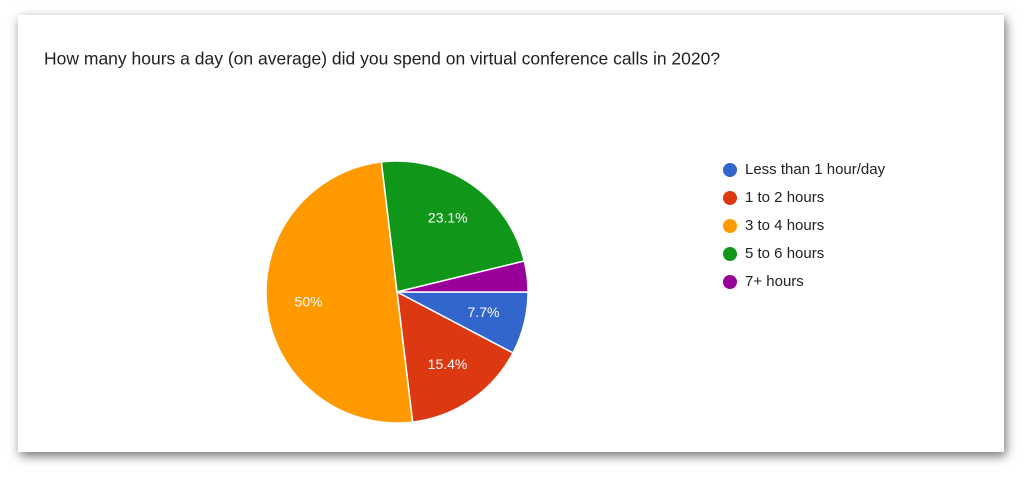 This screenshot has width=1024, height=488. What do you see at coordinates (484, 312) in the screenshot?
I see `slice-label: 7.7%` at bounding box center [484, 312].